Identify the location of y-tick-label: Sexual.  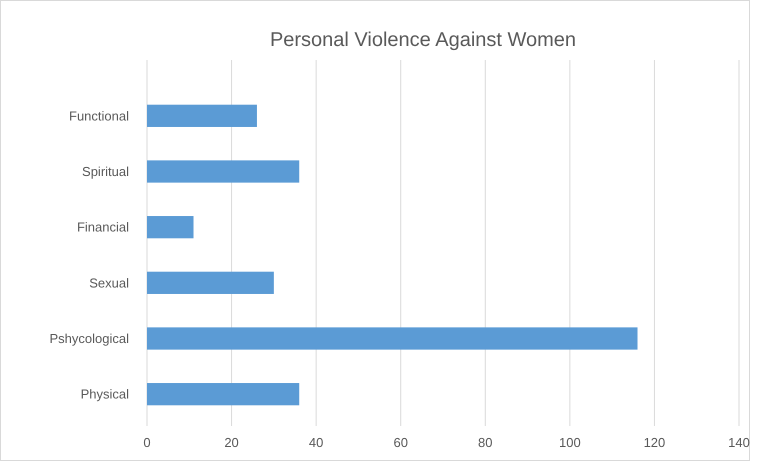
(109, 282).